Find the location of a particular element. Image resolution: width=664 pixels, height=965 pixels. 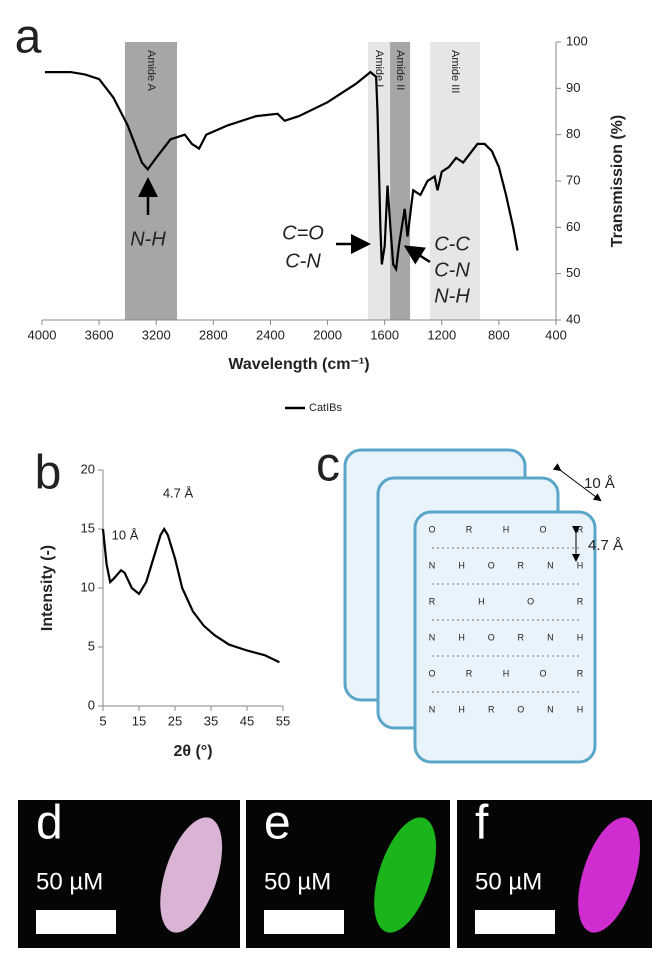

x-tick-label: 1200 is located at coordinates (441, 334).